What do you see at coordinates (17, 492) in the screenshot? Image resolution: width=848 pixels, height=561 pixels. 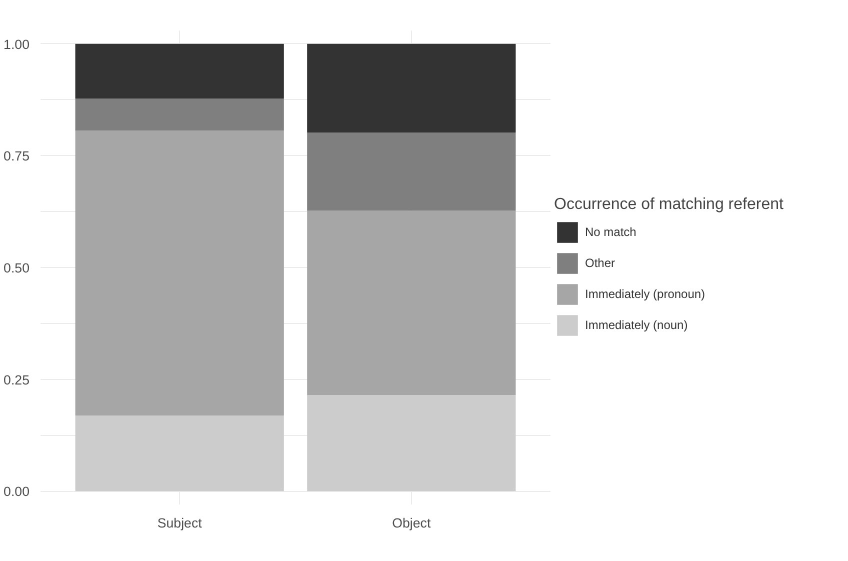 I see `y-tick-label: 0.00` at bounding box center [17, 492].